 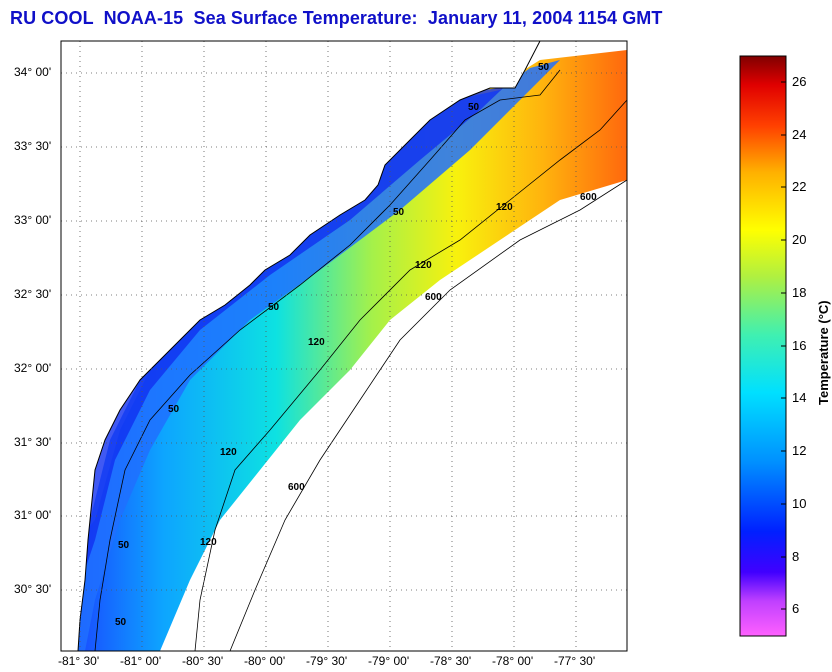 What do you see at coordinates (763, 346) in the screenshot?
I see `colorbar` at bounding box center [763, 346].